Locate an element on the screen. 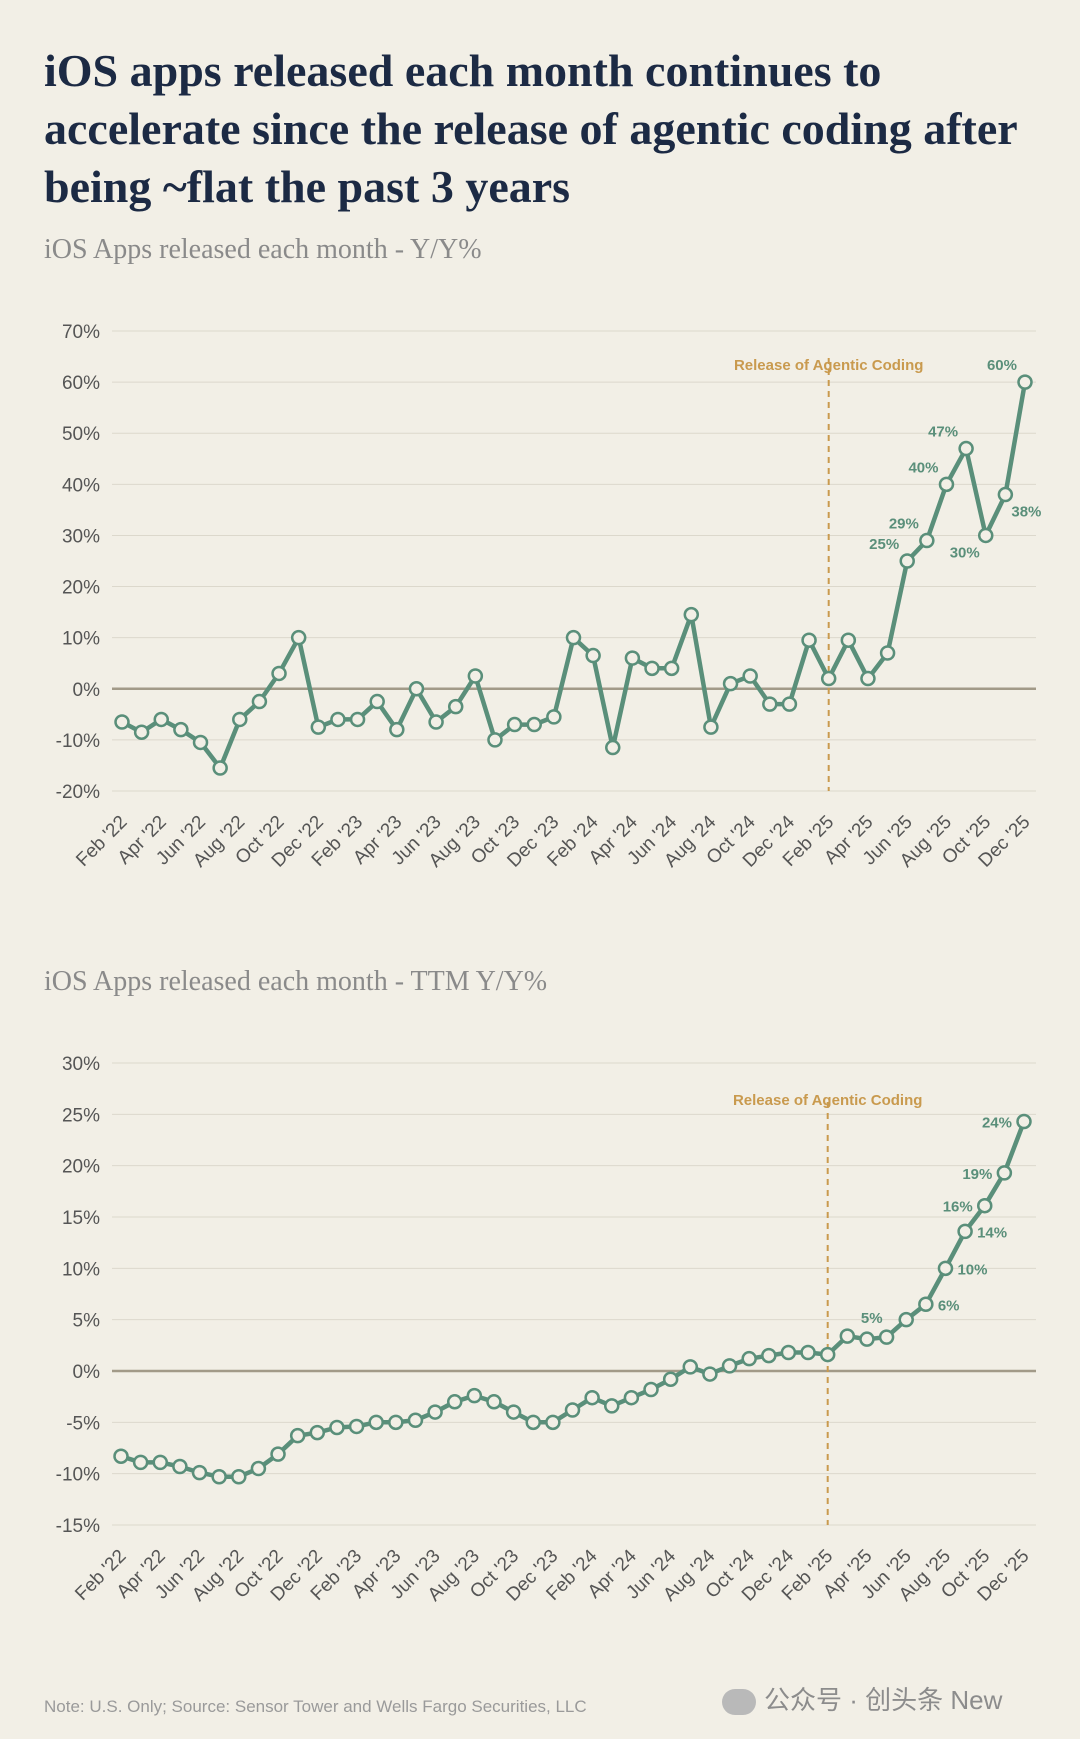 This screenshot has width=1080, height=1739. yoy-data-label: 40% is located at coordinates (923, 467).